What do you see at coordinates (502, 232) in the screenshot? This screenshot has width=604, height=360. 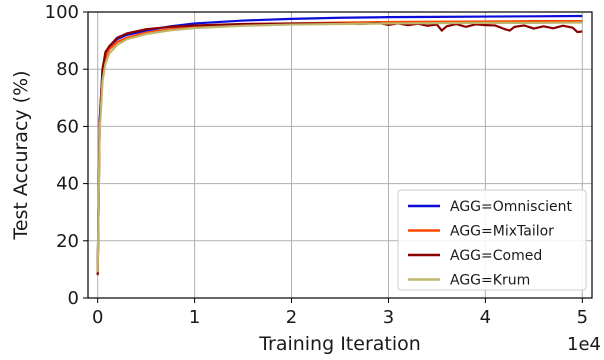 I see `legend-entry-label: AGG=MixTailor` at bounding box center [502, 232].